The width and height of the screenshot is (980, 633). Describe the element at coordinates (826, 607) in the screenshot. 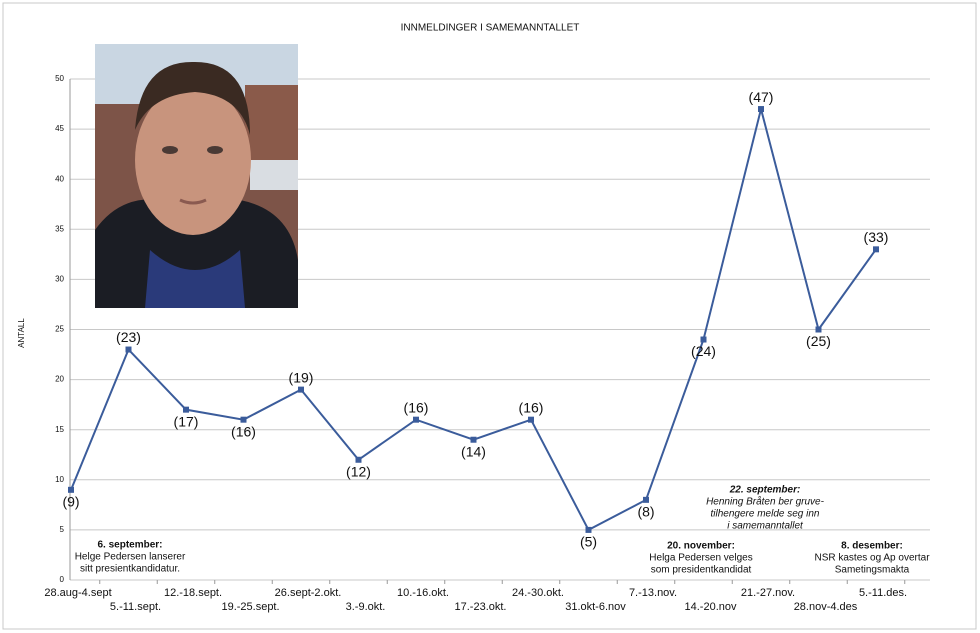

I see `x-tick-label: 28.nov-4.des` at that location.